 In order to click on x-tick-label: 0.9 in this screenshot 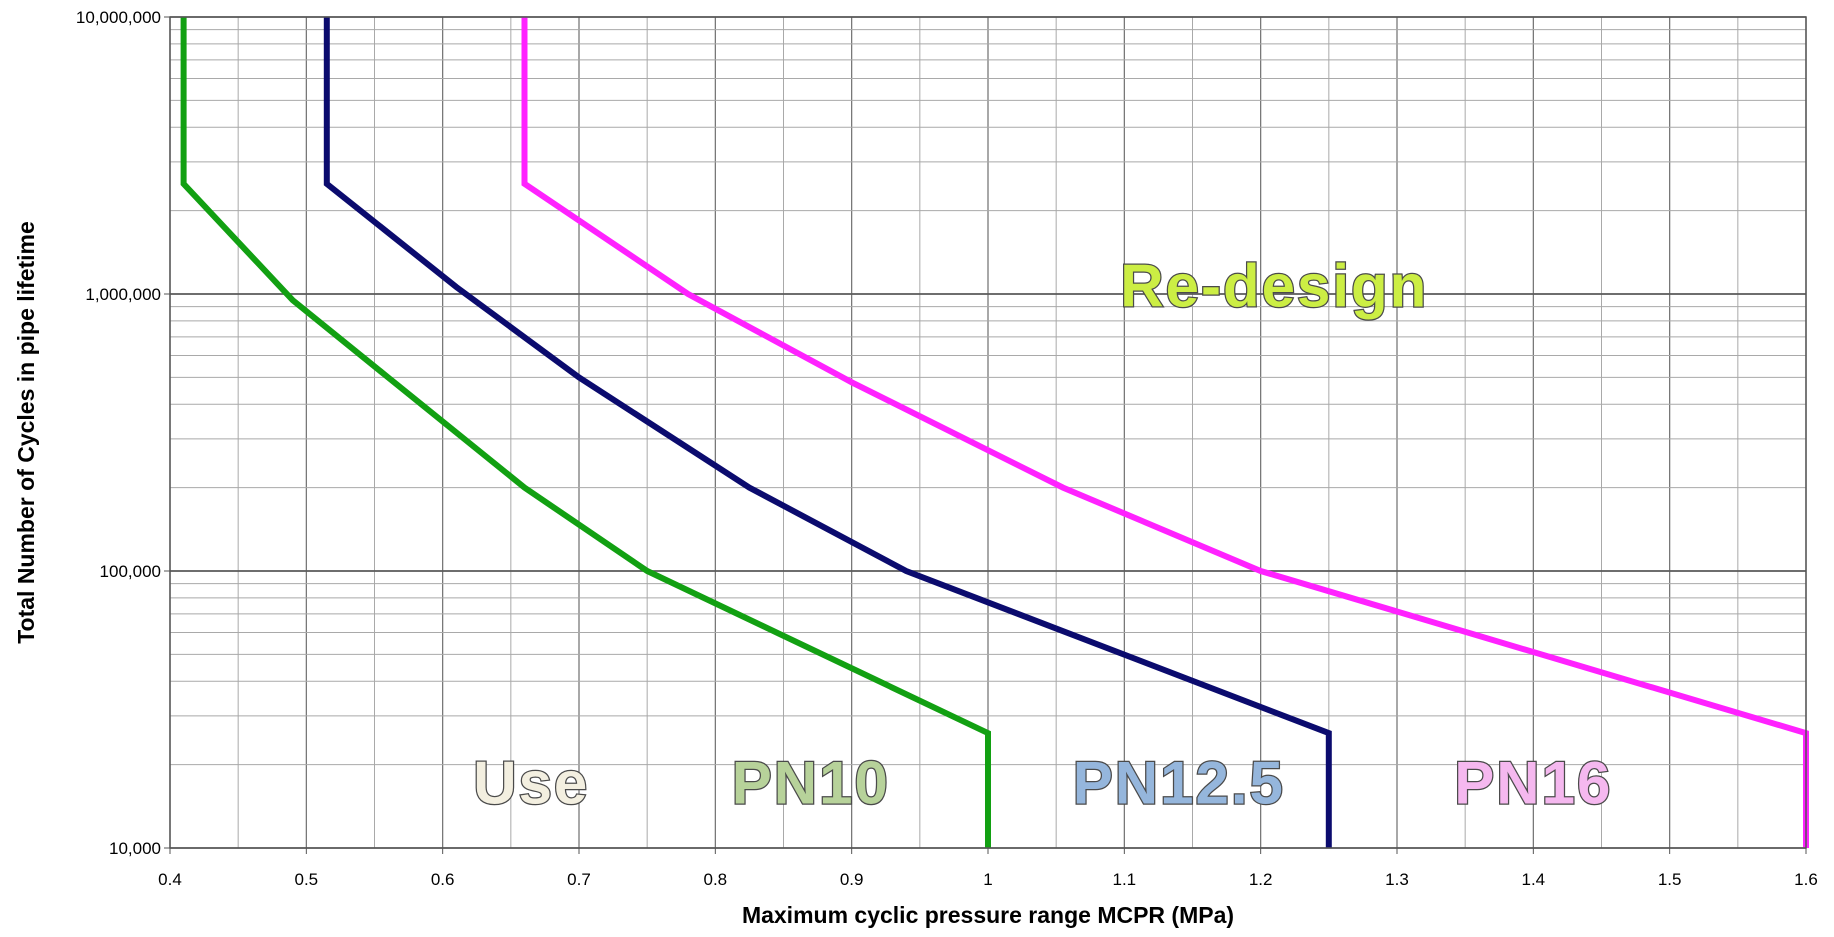, I will do `click(852, 879)`.